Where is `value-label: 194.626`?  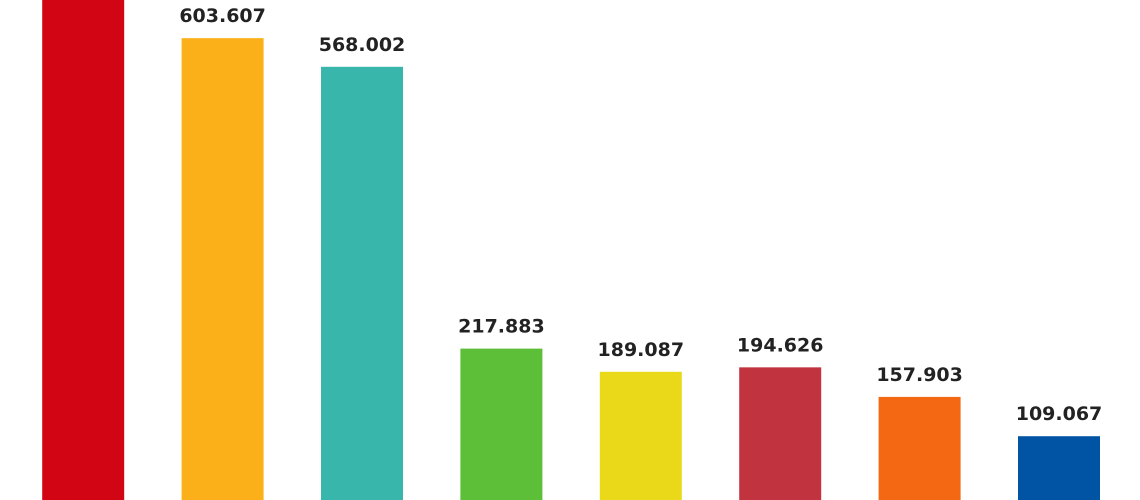 value-label: 194.626 is located at coordinates (780, 345).